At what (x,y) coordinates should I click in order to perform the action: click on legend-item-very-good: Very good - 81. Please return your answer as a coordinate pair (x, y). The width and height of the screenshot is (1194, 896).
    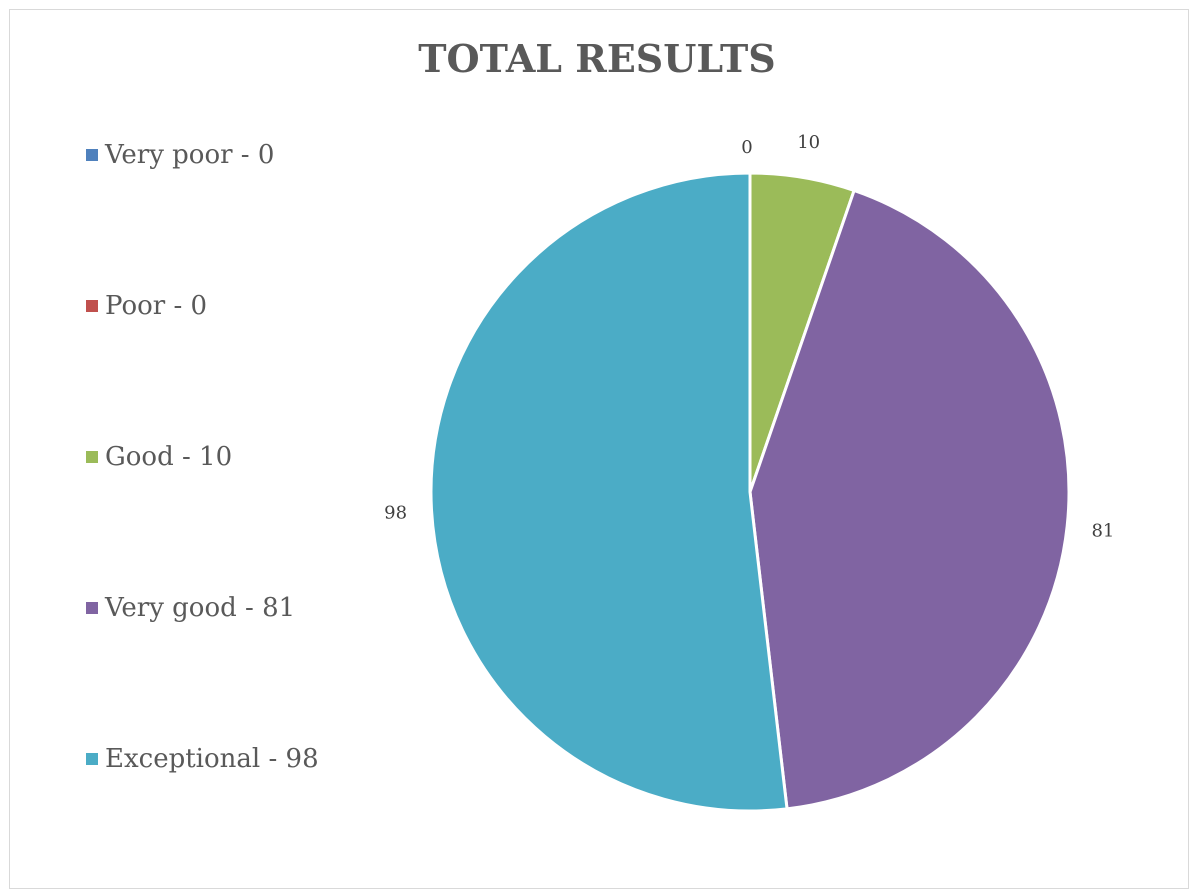
    Looking at the image, I should click on (190, 608).